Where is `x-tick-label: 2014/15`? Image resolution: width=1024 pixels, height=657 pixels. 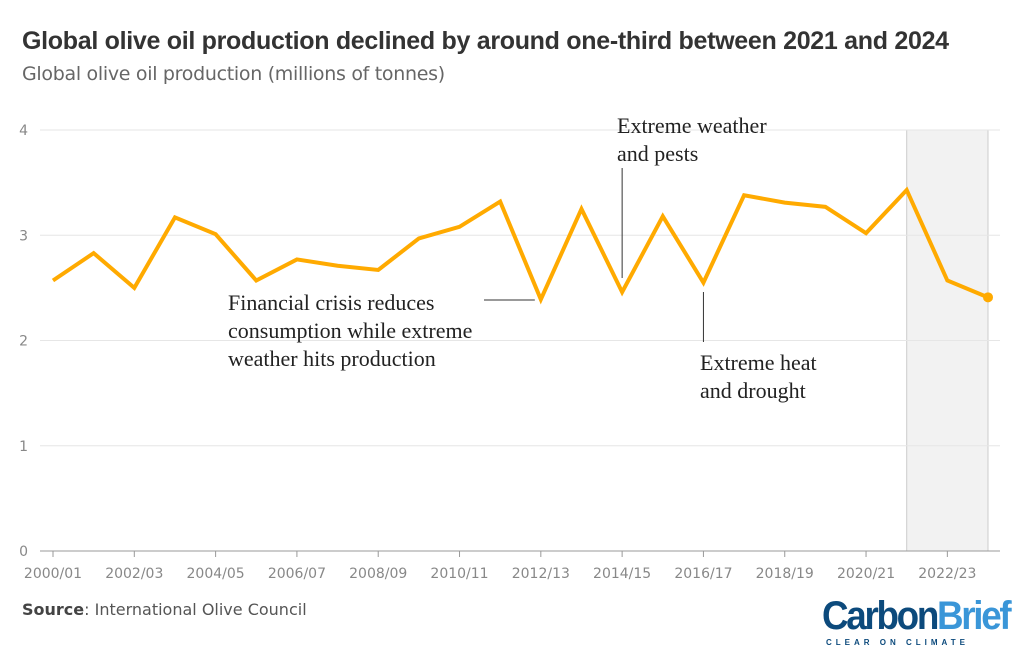
x-tick-label: 2014/15 is located at coordinates (622, 574).